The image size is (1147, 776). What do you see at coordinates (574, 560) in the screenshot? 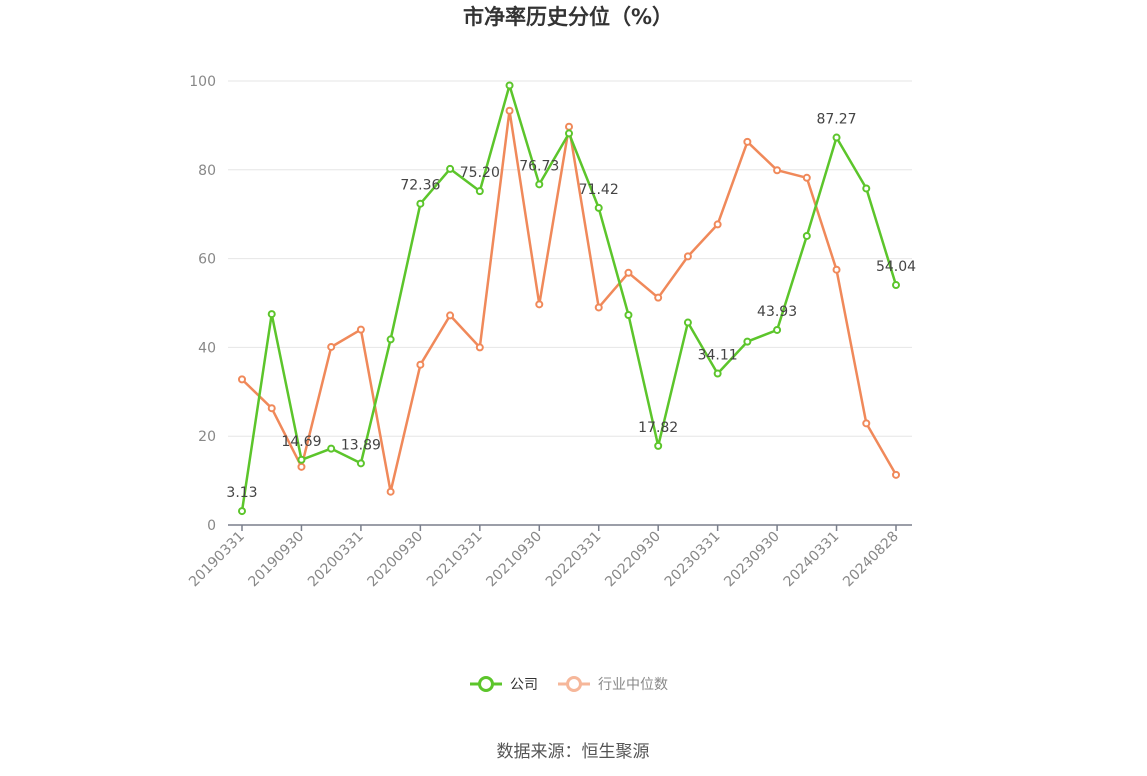
I see `x-tick-label-20220331: 20220331` at bounding box center [574, 560].